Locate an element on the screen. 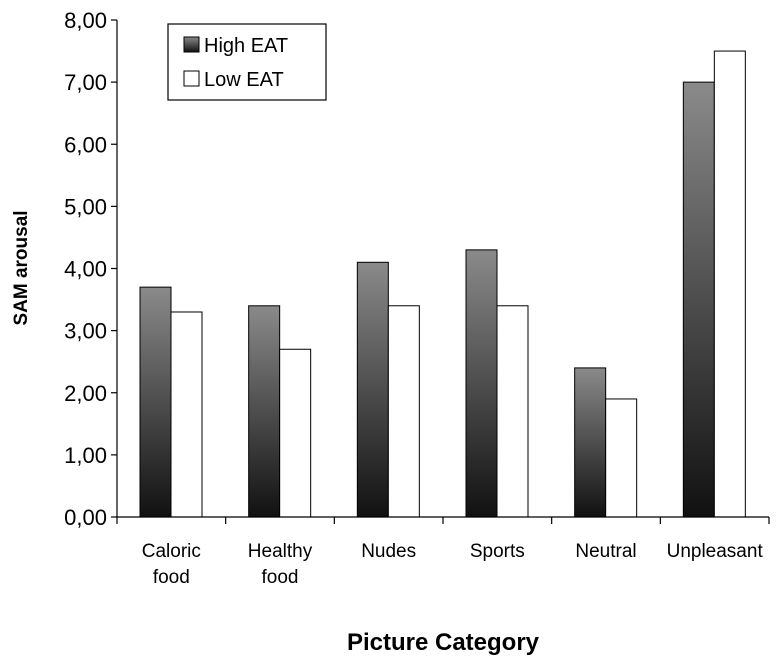  y-tick-label: 8,00 is located at coordinates (85, 20).